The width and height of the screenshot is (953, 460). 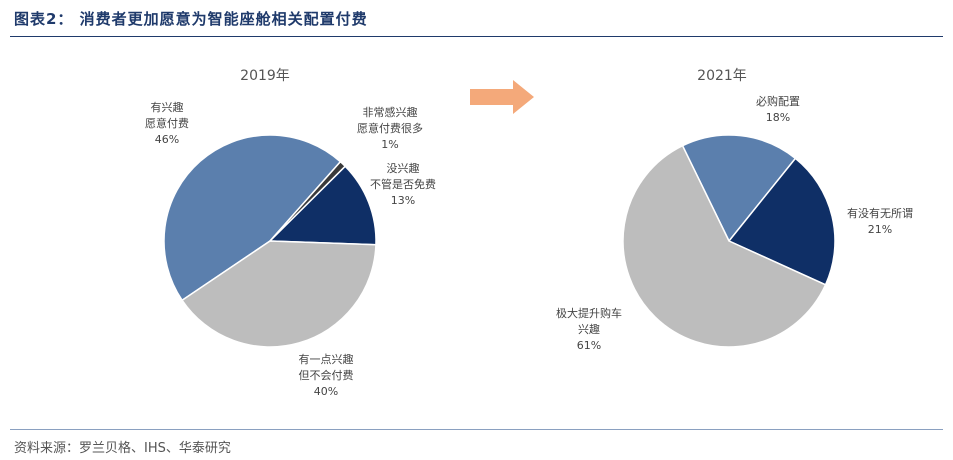 What do you see at coordinates (476, 36) in the screenshot?
I see `header-rule` at bounding box center [476, 36].